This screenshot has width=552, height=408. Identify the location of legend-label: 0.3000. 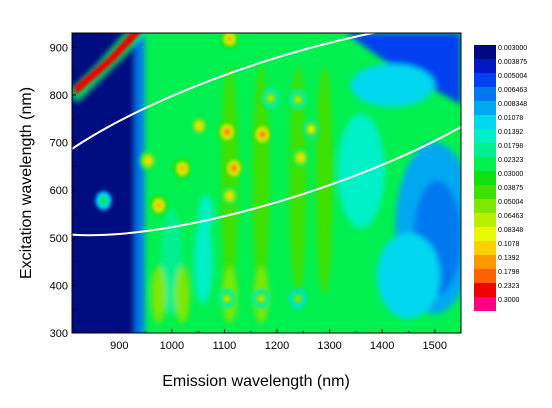
(509, 300).